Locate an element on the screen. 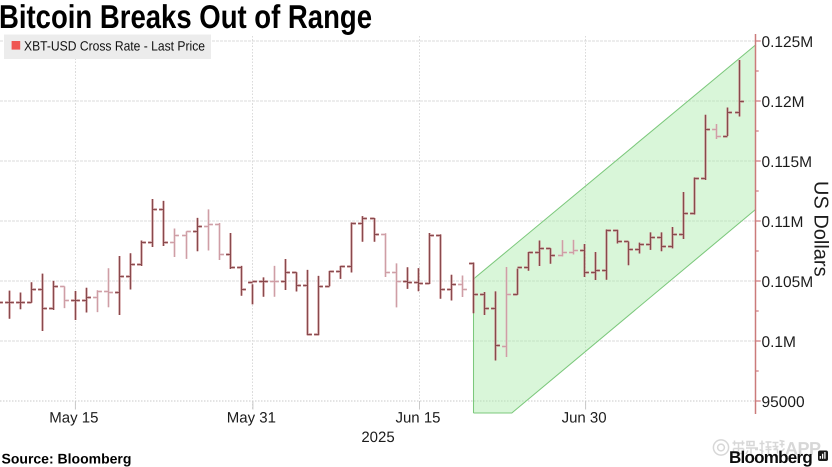 Image resolution: width=832 pixels, height=467 pixels. svg-text: 2025 is located at coordinates (377, 437).